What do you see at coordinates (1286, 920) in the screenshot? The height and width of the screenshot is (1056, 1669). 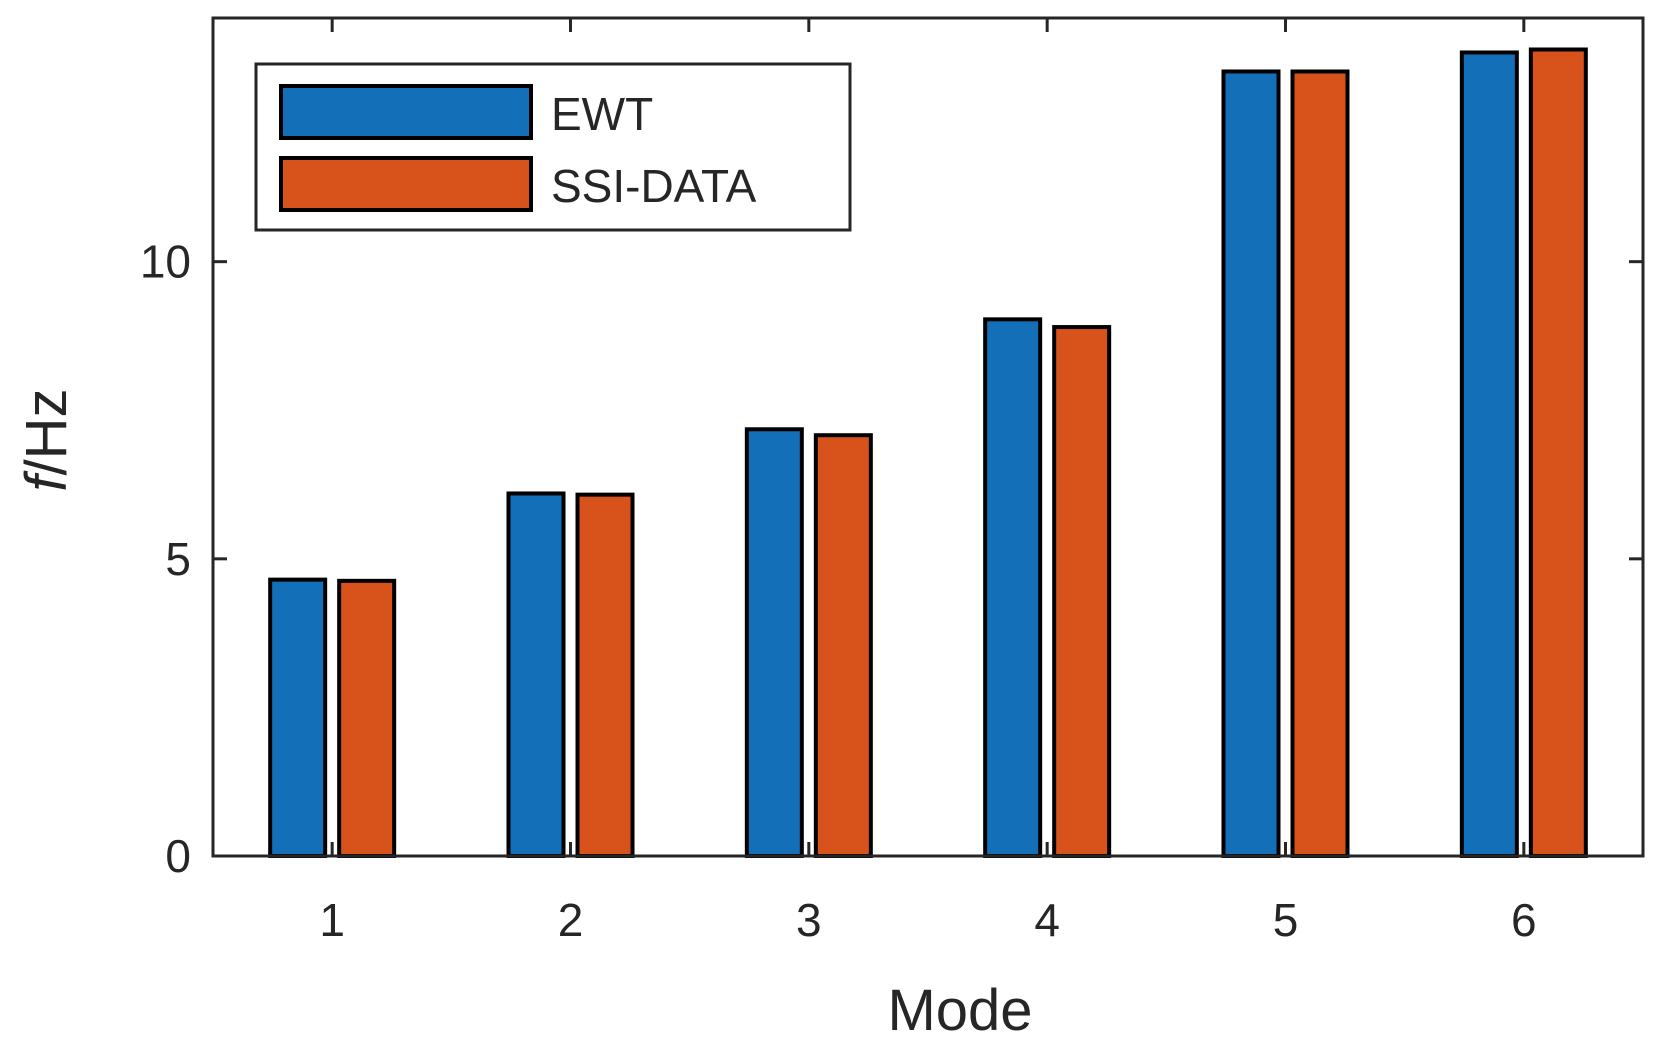 I see `x-tick-label-5: 5` at bounding box center [1286, 920].